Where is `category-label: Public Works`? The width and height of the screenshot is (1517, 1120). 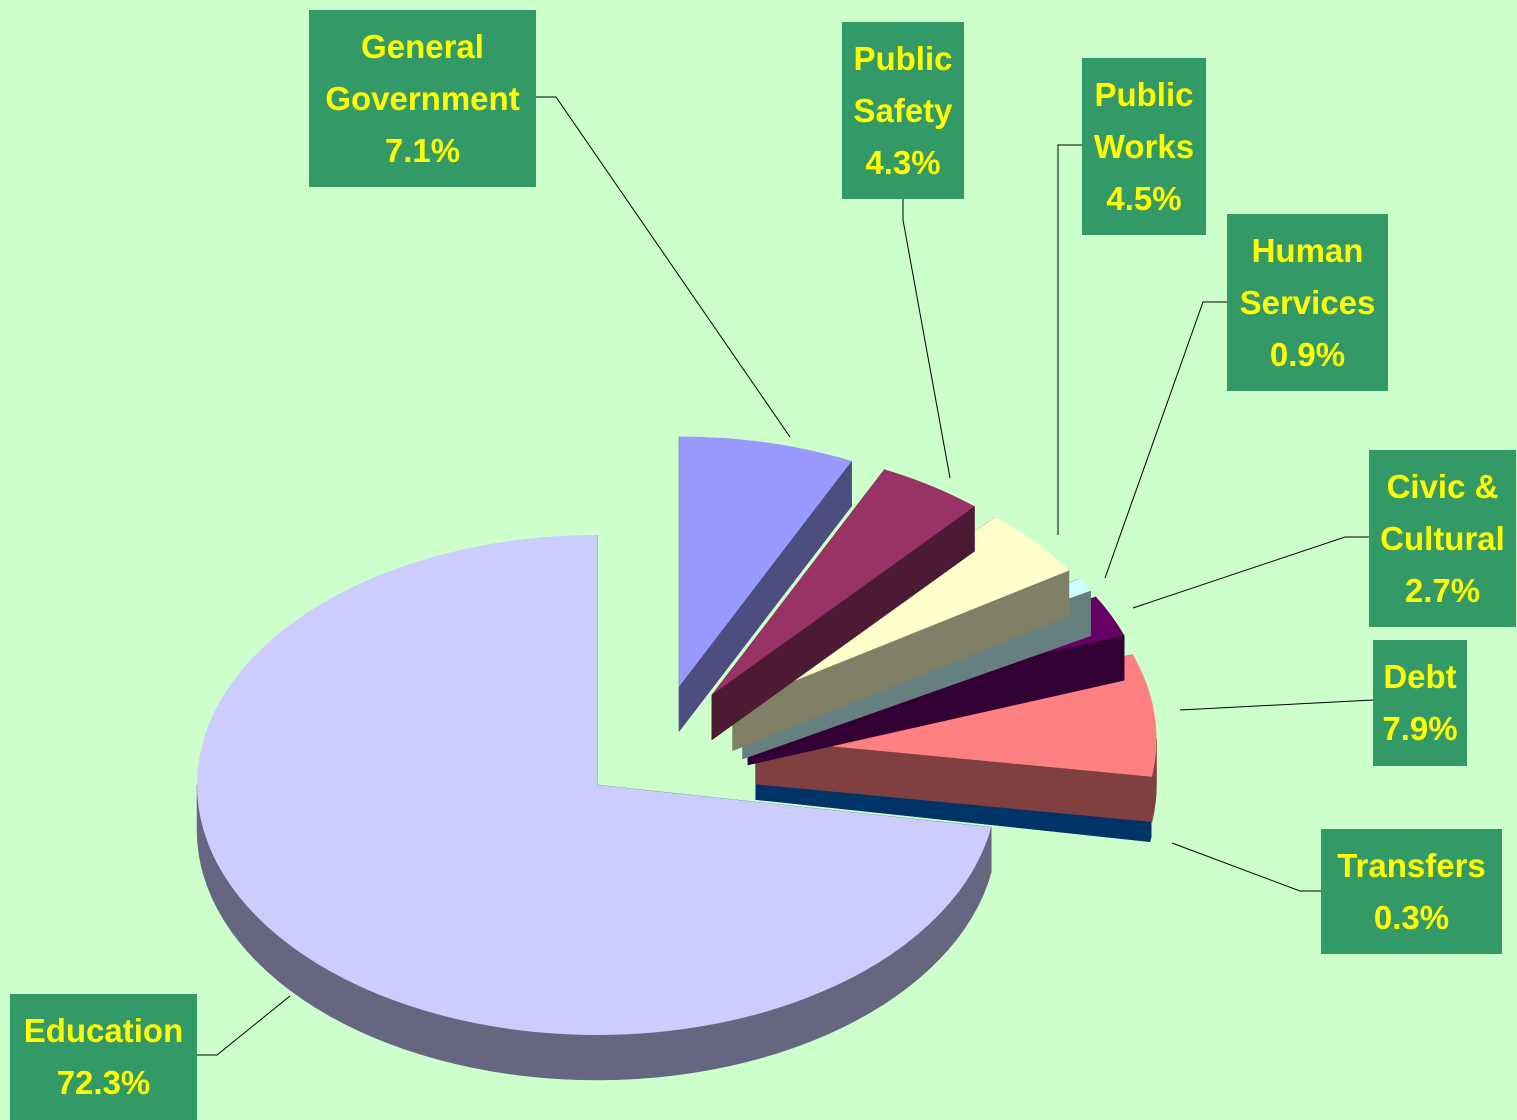 category-label: Public Works is located at coordinates (1144, 120).